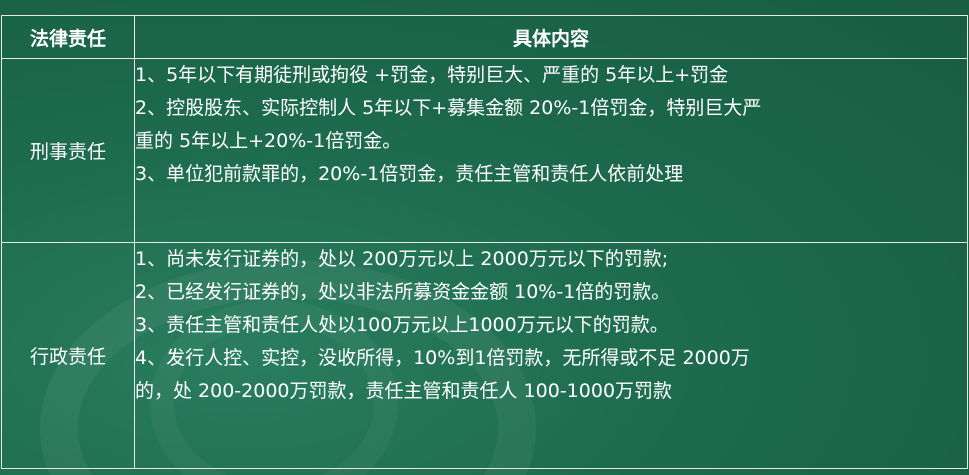 The height and width of the screenshot is (475, 969). What do you see at coordinates (402, 259) in the screenshot?
I see `administrative-line-1: 1、尚未发行证券的，处以 200万元以上 2000万元以下的罚款;` at bounding box center [402, 259].